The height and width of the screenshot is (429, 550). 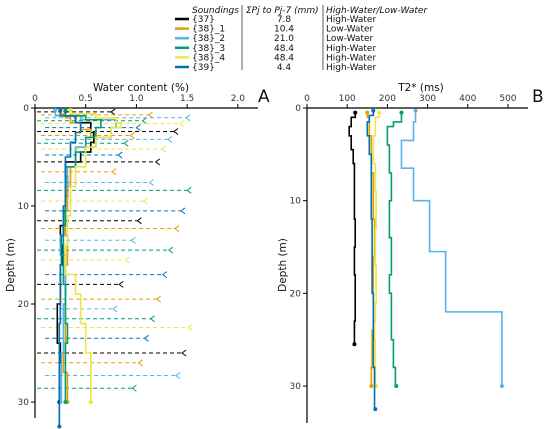 What do you see at coordinates (427, 99) in the screenshot?
I see `x-tick-label: 300` at bounding box center [427, 99].